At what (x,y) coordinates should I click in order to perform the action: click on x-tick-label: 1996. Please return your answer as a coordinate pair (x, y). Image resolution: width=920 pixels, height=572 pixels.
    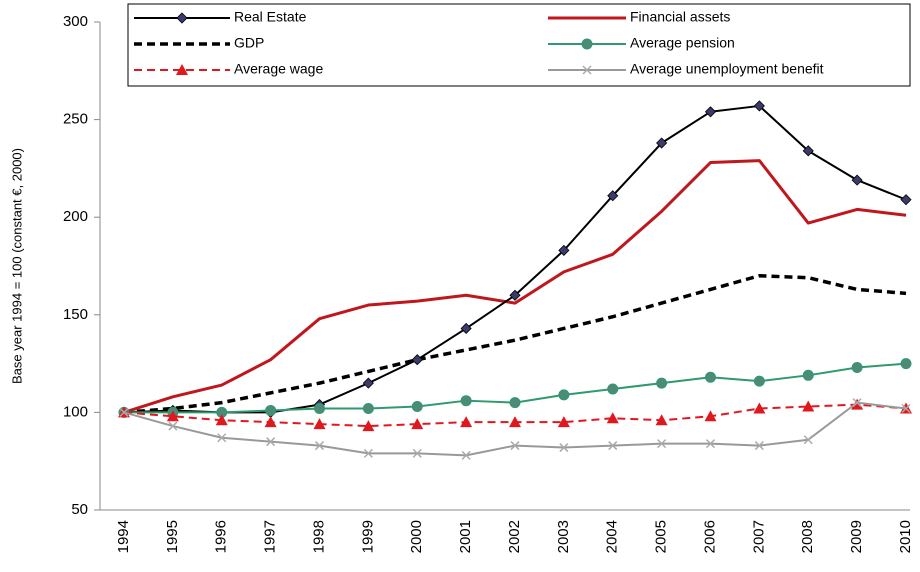
    Looking at the image, I should click on (221, 536).